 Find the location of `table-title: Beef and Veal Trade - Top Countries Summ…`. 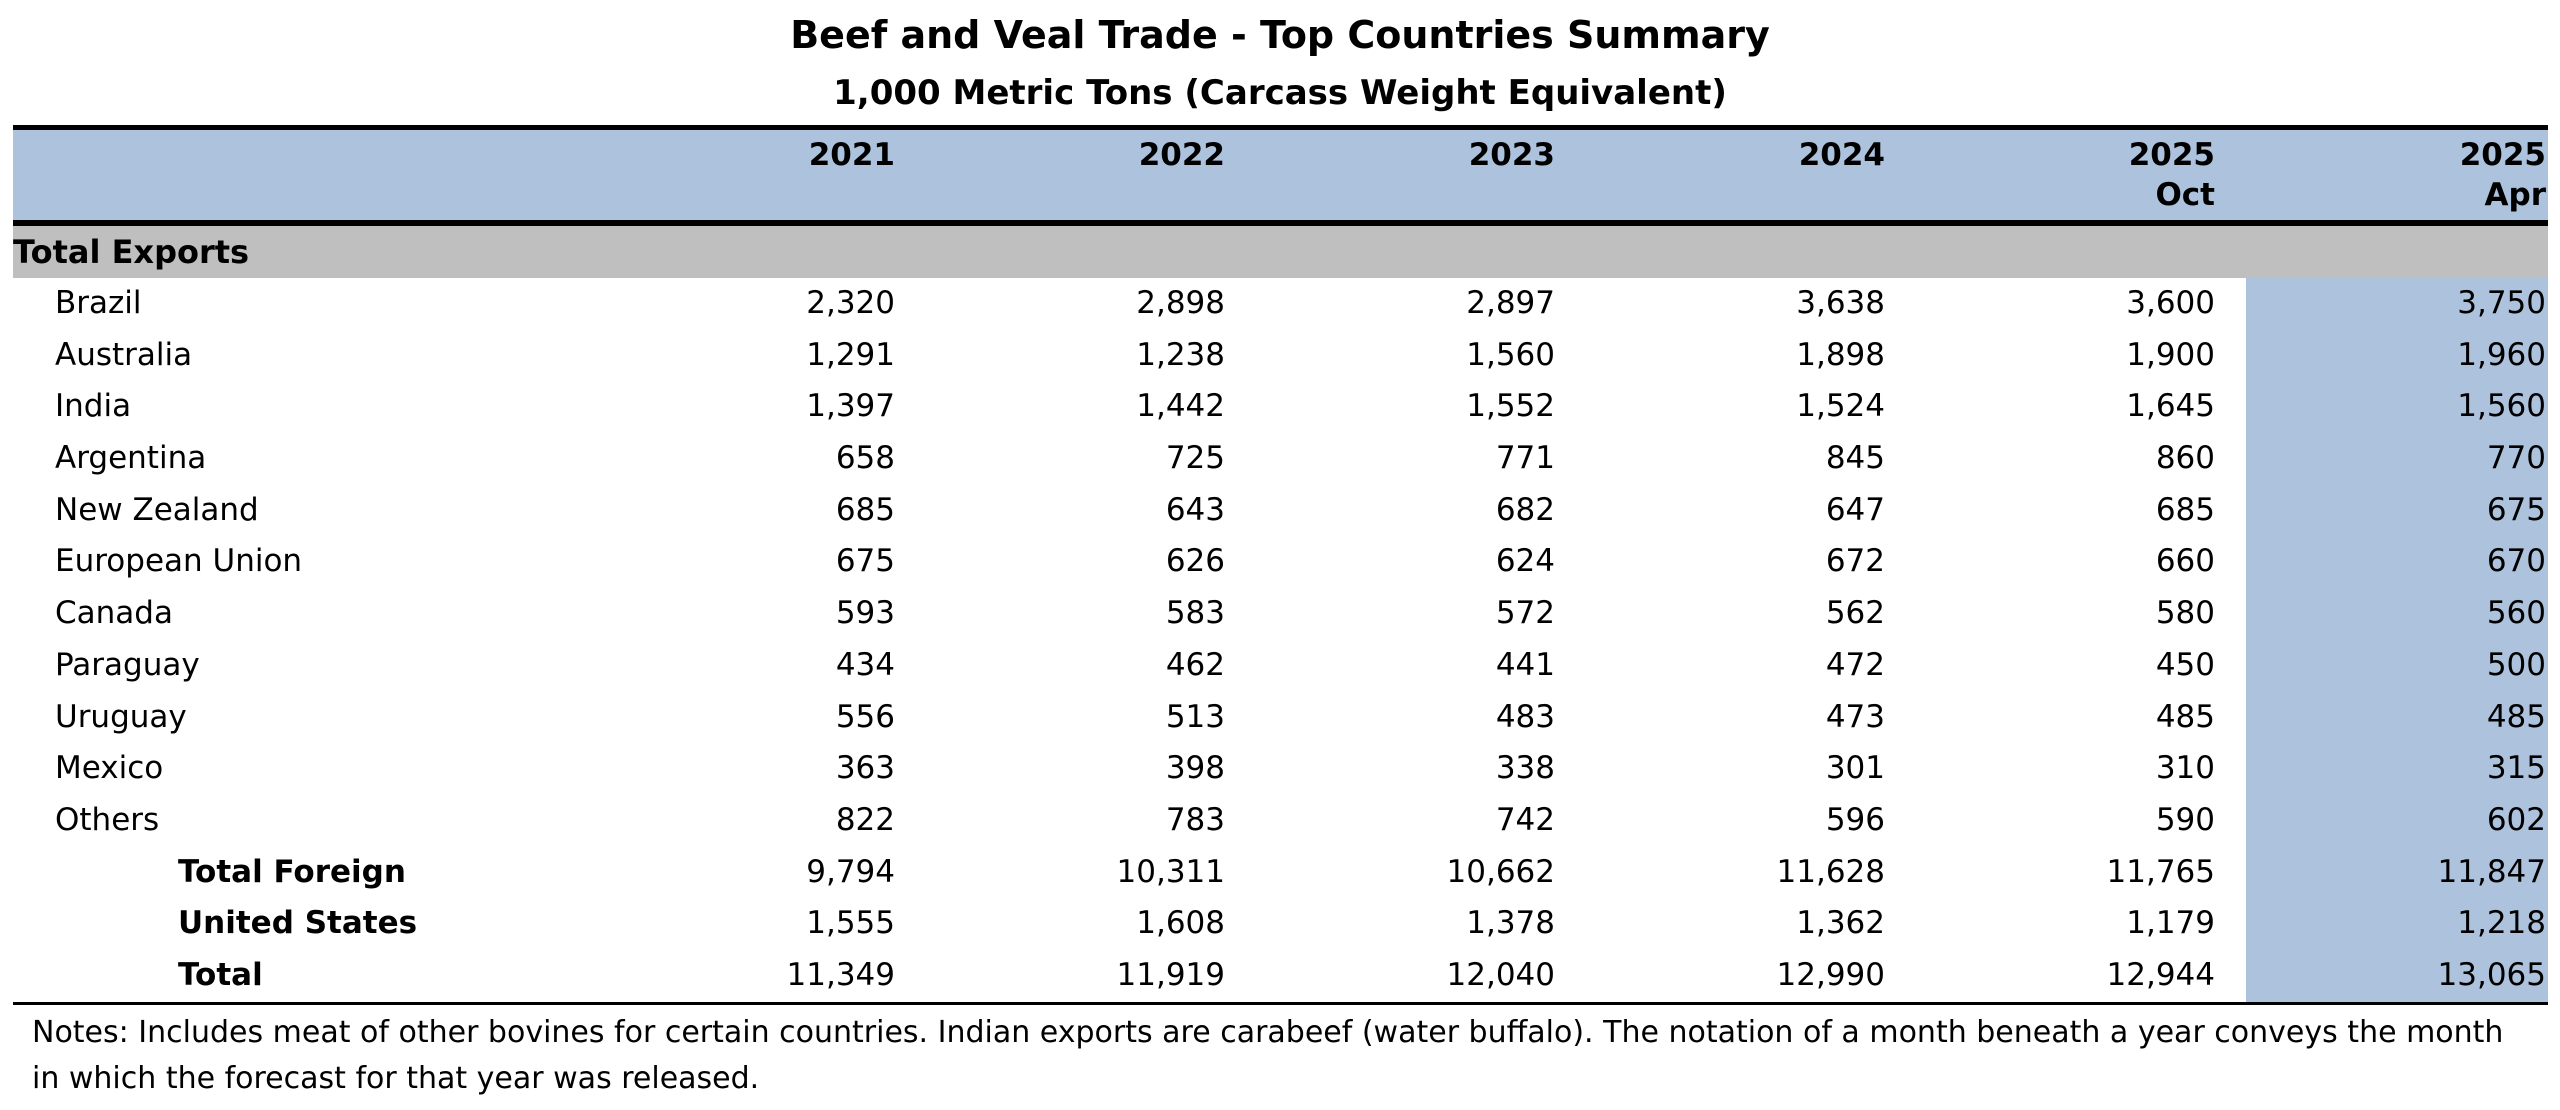

table-title: Beef and Veal Trade - Top Countries Summ… is located at coordinates (1280, 35).